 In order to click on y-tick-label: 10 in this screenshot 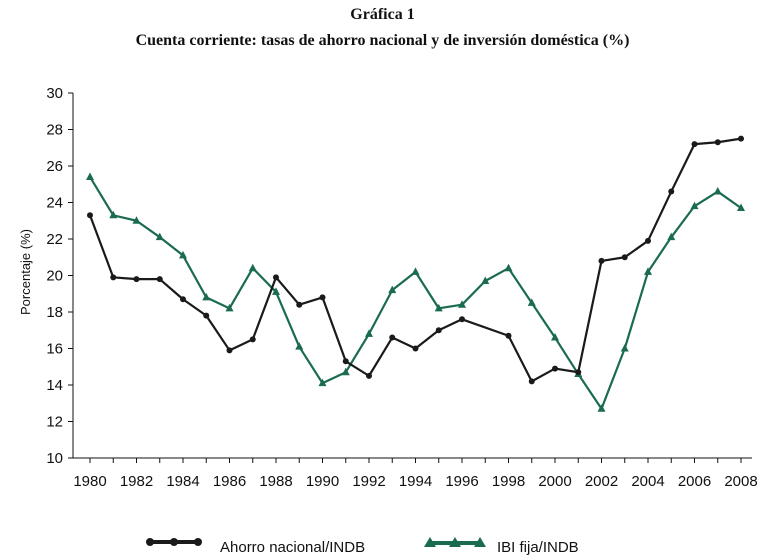, I will do `click(54, 458)`.